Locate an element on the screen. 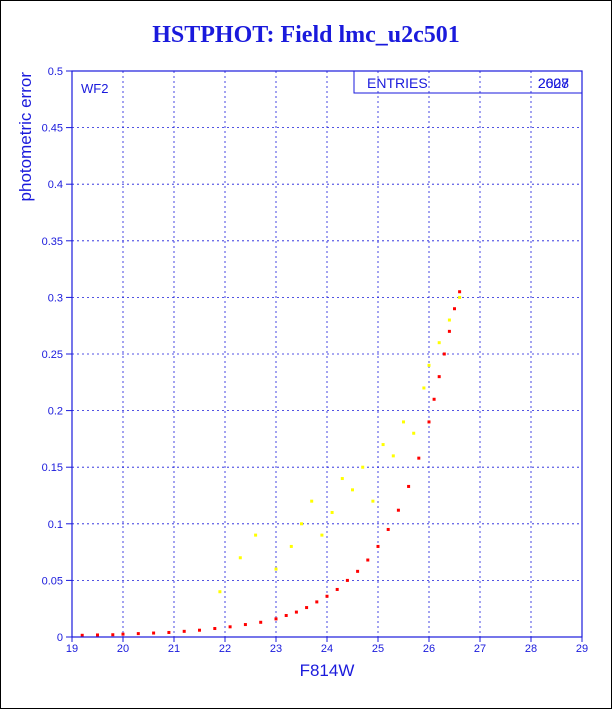 The height and width of the screenshot is (709, 612). x-axis-ticks: 19 20 21 22 23 24 25 26 27 28 29 is located at coordinates (327, 646).